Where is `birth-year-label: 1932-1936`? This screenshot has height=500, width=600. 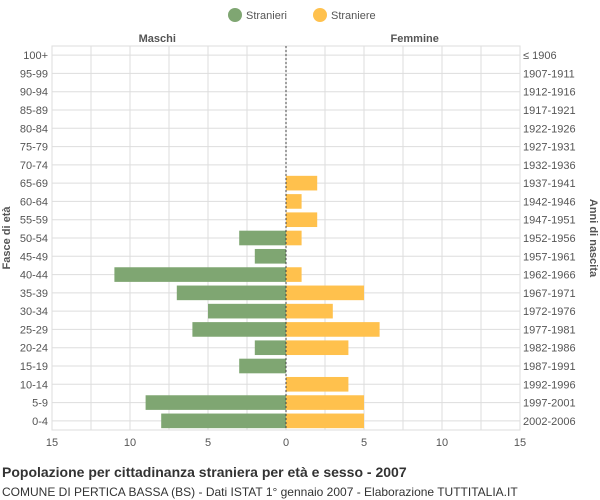 birth-year-label: 1932-1936 is located at coordinates (549, 166).